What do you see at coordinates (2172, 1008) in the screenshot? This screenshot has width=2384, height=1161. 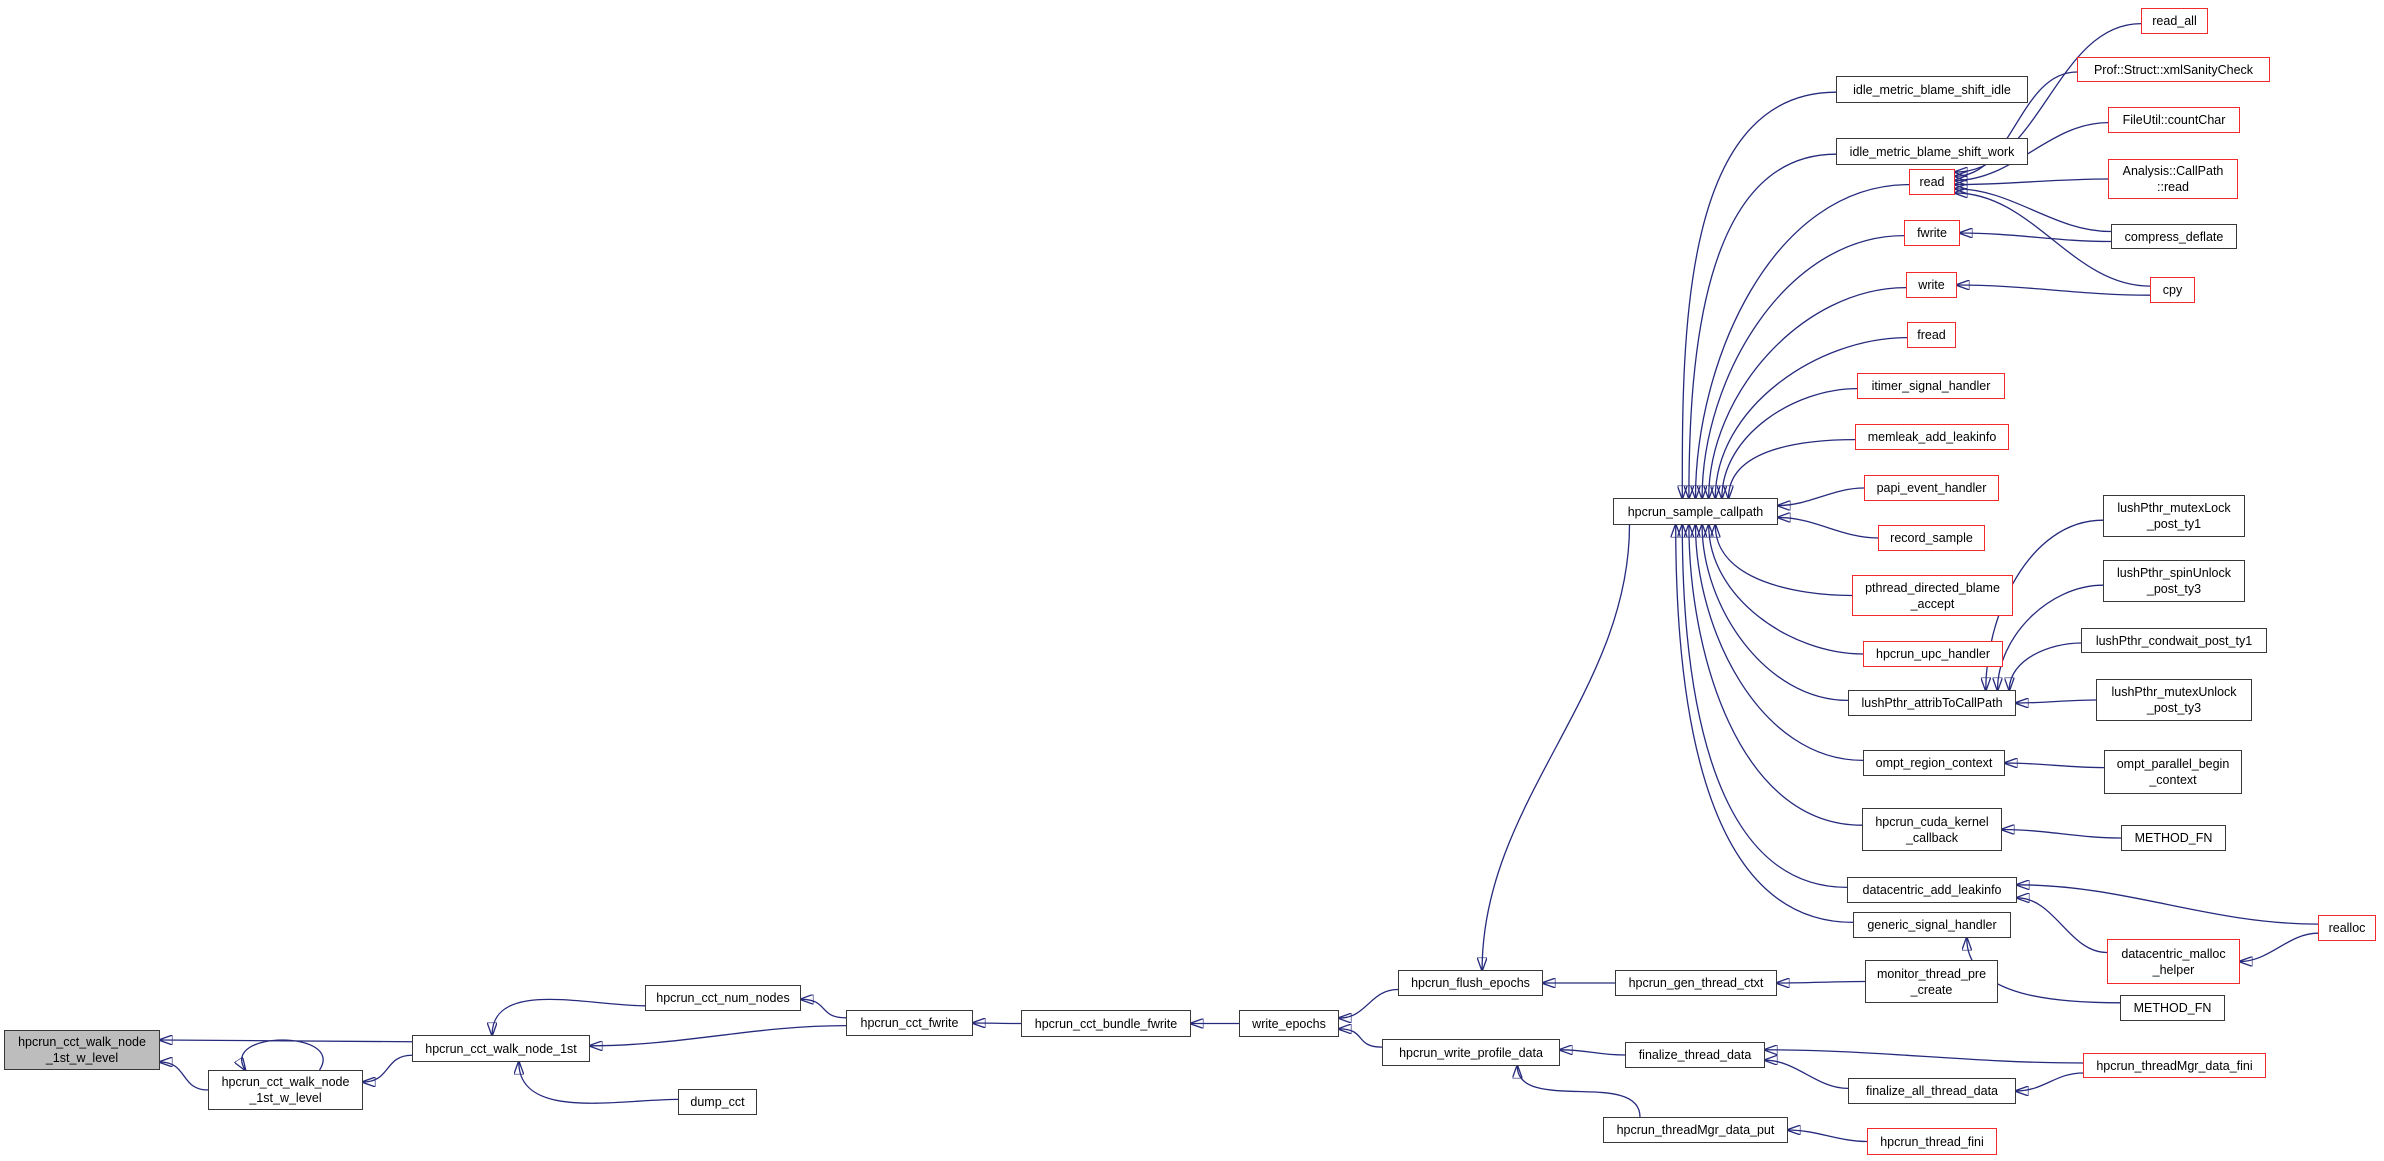 I see `node-METHOD_FN-bottom: METHOD_FN` at bounding box center [2172, 1008].